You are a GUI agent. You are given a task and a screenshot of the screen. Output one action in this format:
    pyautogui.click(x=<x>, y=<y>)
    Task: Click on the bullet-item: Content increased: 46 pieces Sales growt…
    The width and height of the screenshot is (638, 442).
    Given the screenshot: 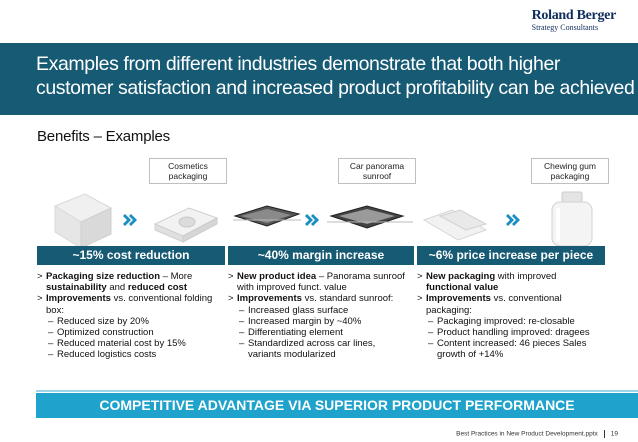 What is the action you would take?
    pyautogui.click(x=509, y=349)
    